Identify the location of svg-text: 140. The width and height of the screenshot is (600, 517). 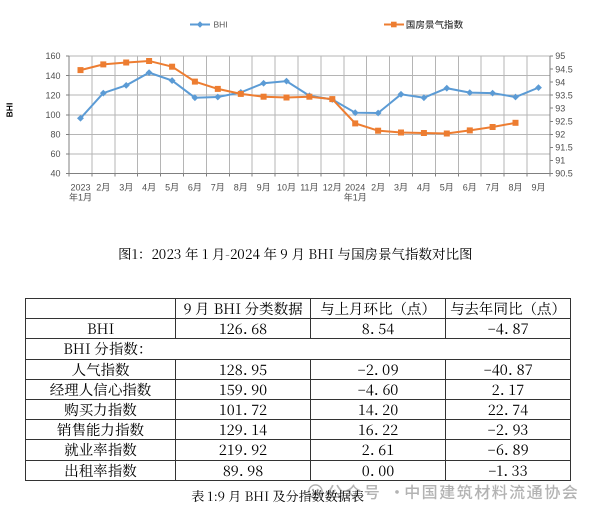
(52, 76).